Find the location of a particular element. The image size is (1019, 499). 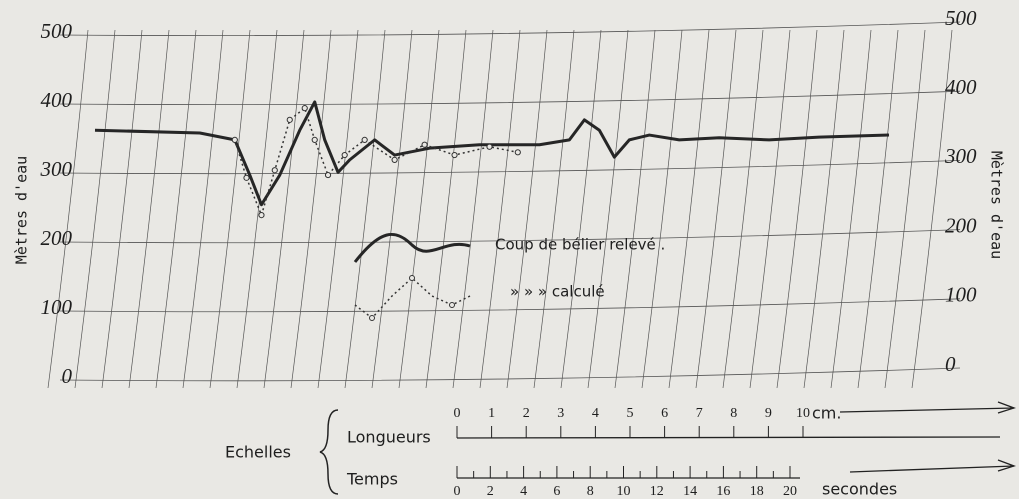

y2-axis-label: Mètres d'eau is located at coordinates (997, 205).